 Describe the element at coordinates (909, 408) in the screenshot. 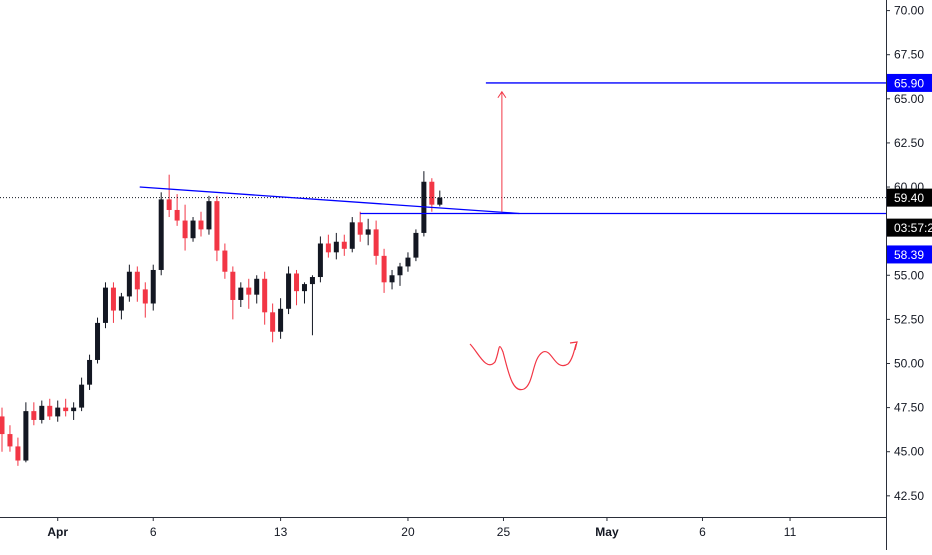

I see `price-tick-label: 47.50` at that location.